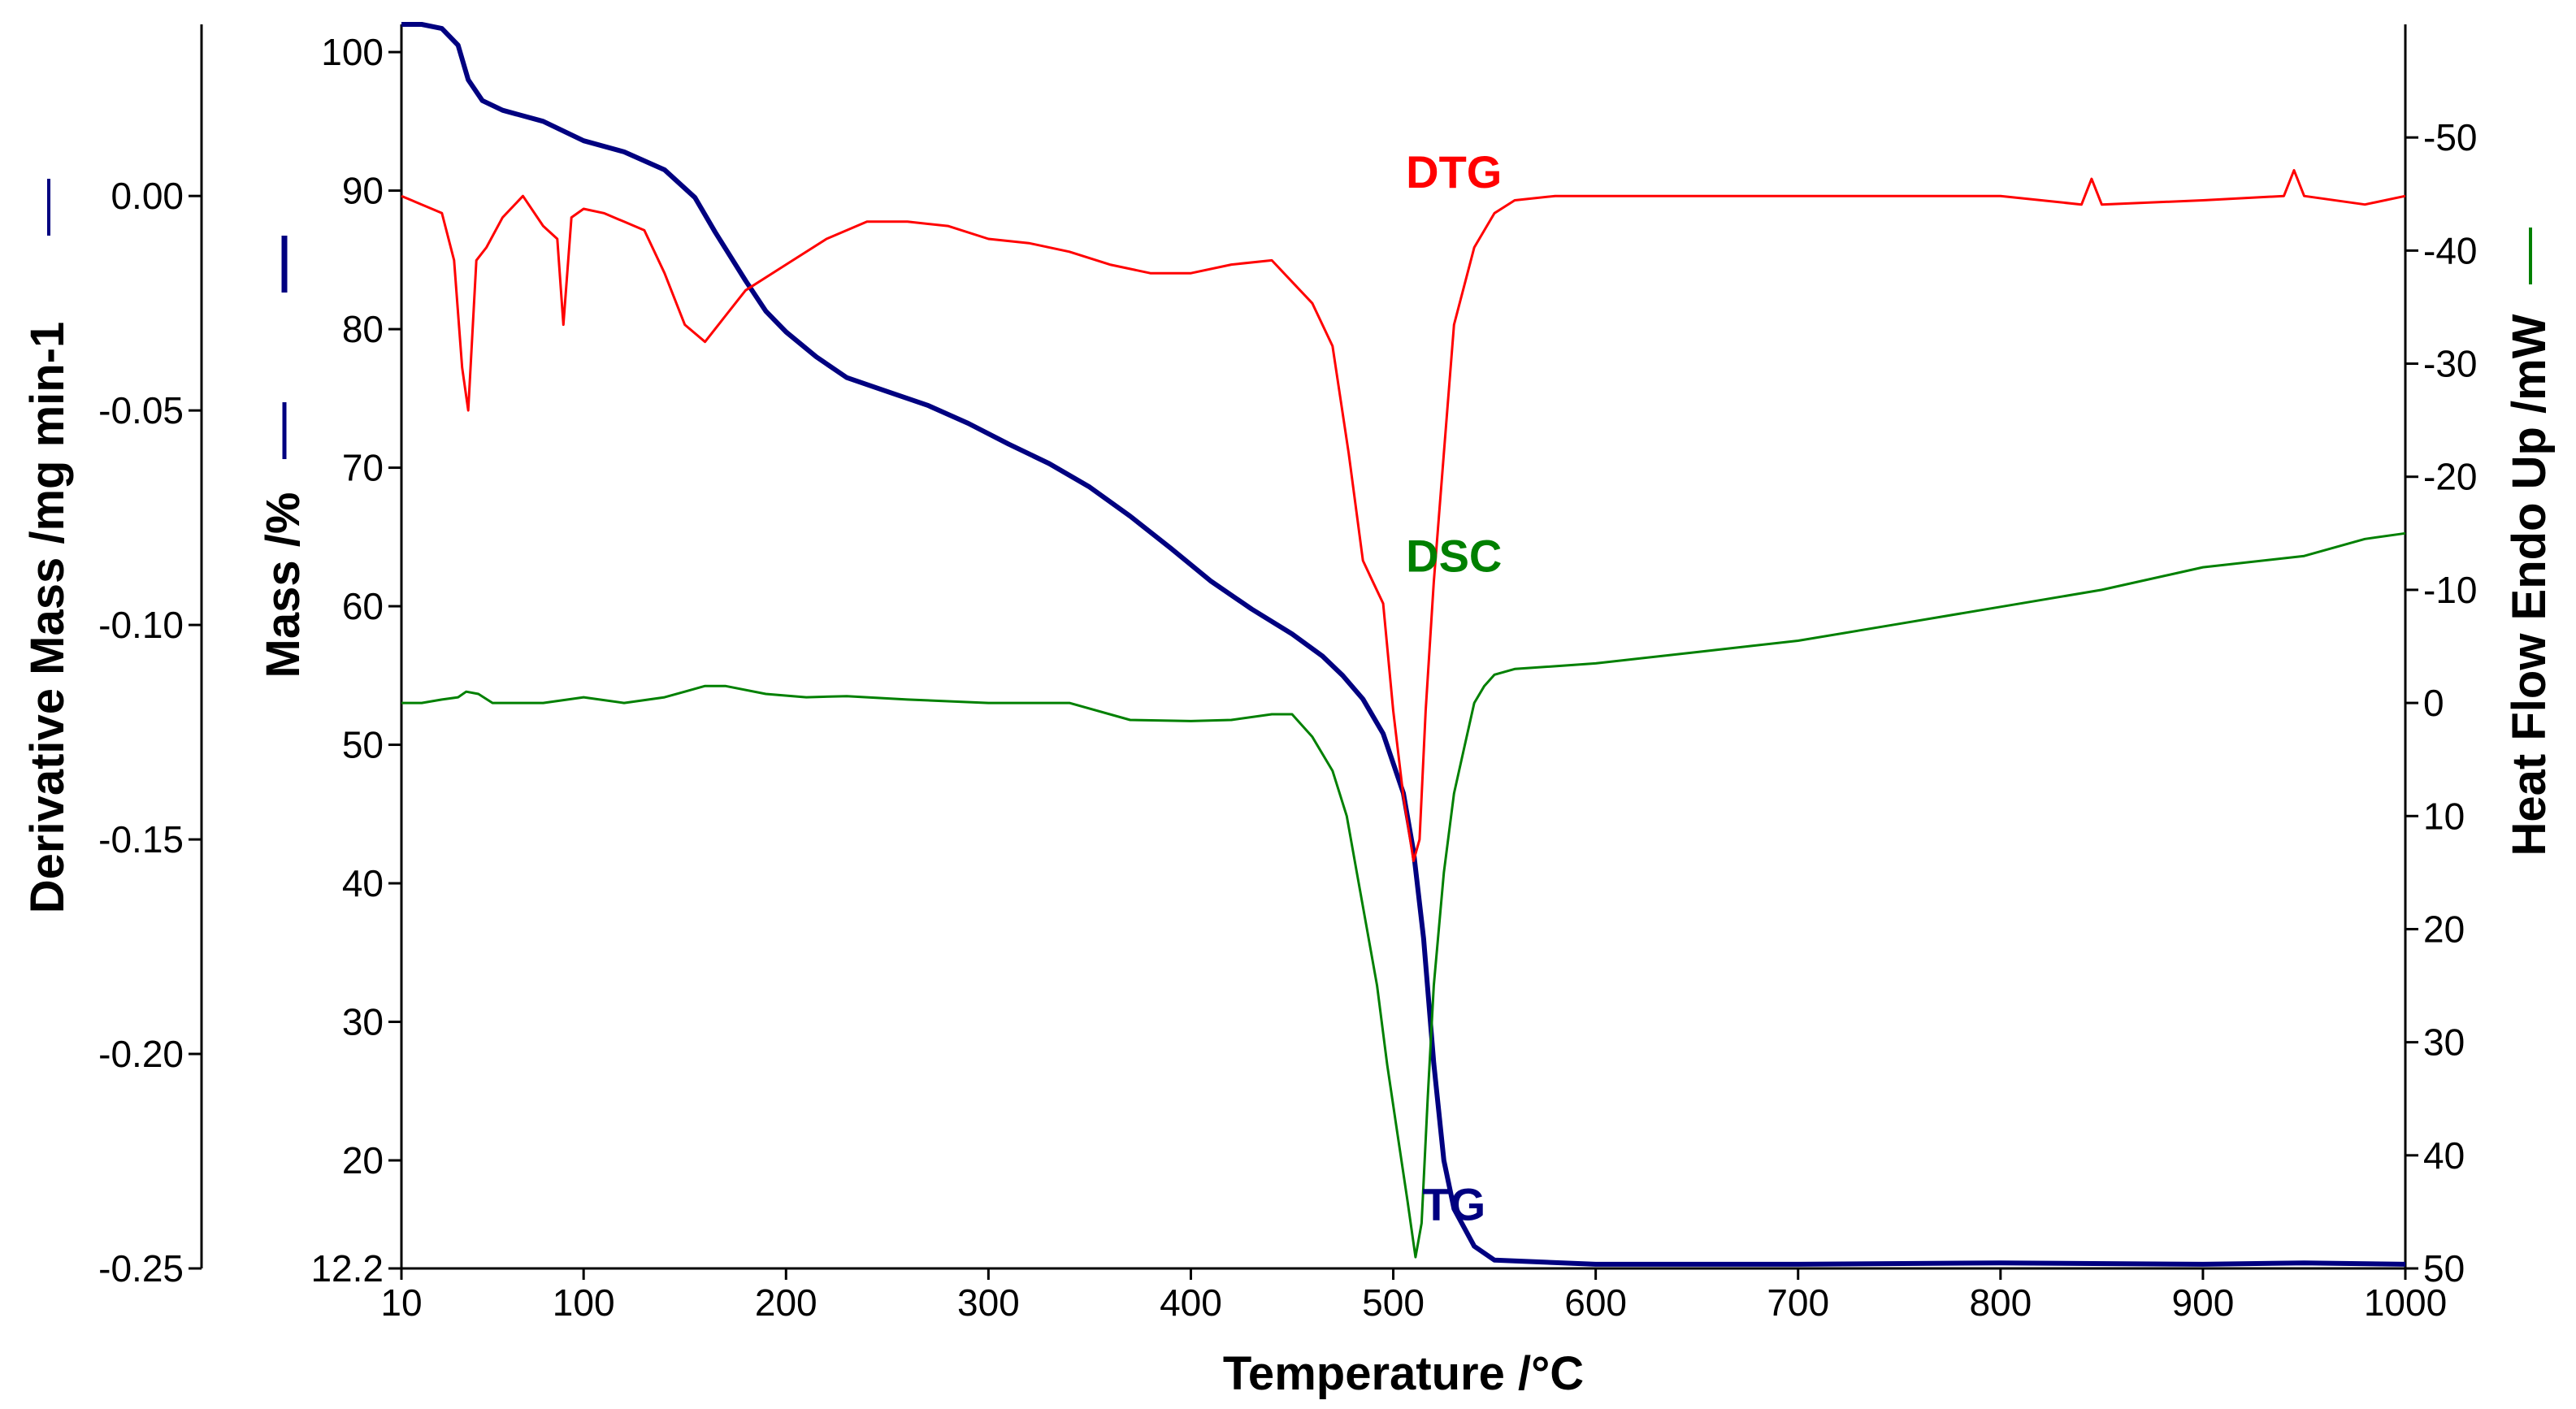 The image size is (2576, 1409). Describe the element at coordinates (363, 883) in the screenshot. I see `mass-tick-label: 40` at that location.